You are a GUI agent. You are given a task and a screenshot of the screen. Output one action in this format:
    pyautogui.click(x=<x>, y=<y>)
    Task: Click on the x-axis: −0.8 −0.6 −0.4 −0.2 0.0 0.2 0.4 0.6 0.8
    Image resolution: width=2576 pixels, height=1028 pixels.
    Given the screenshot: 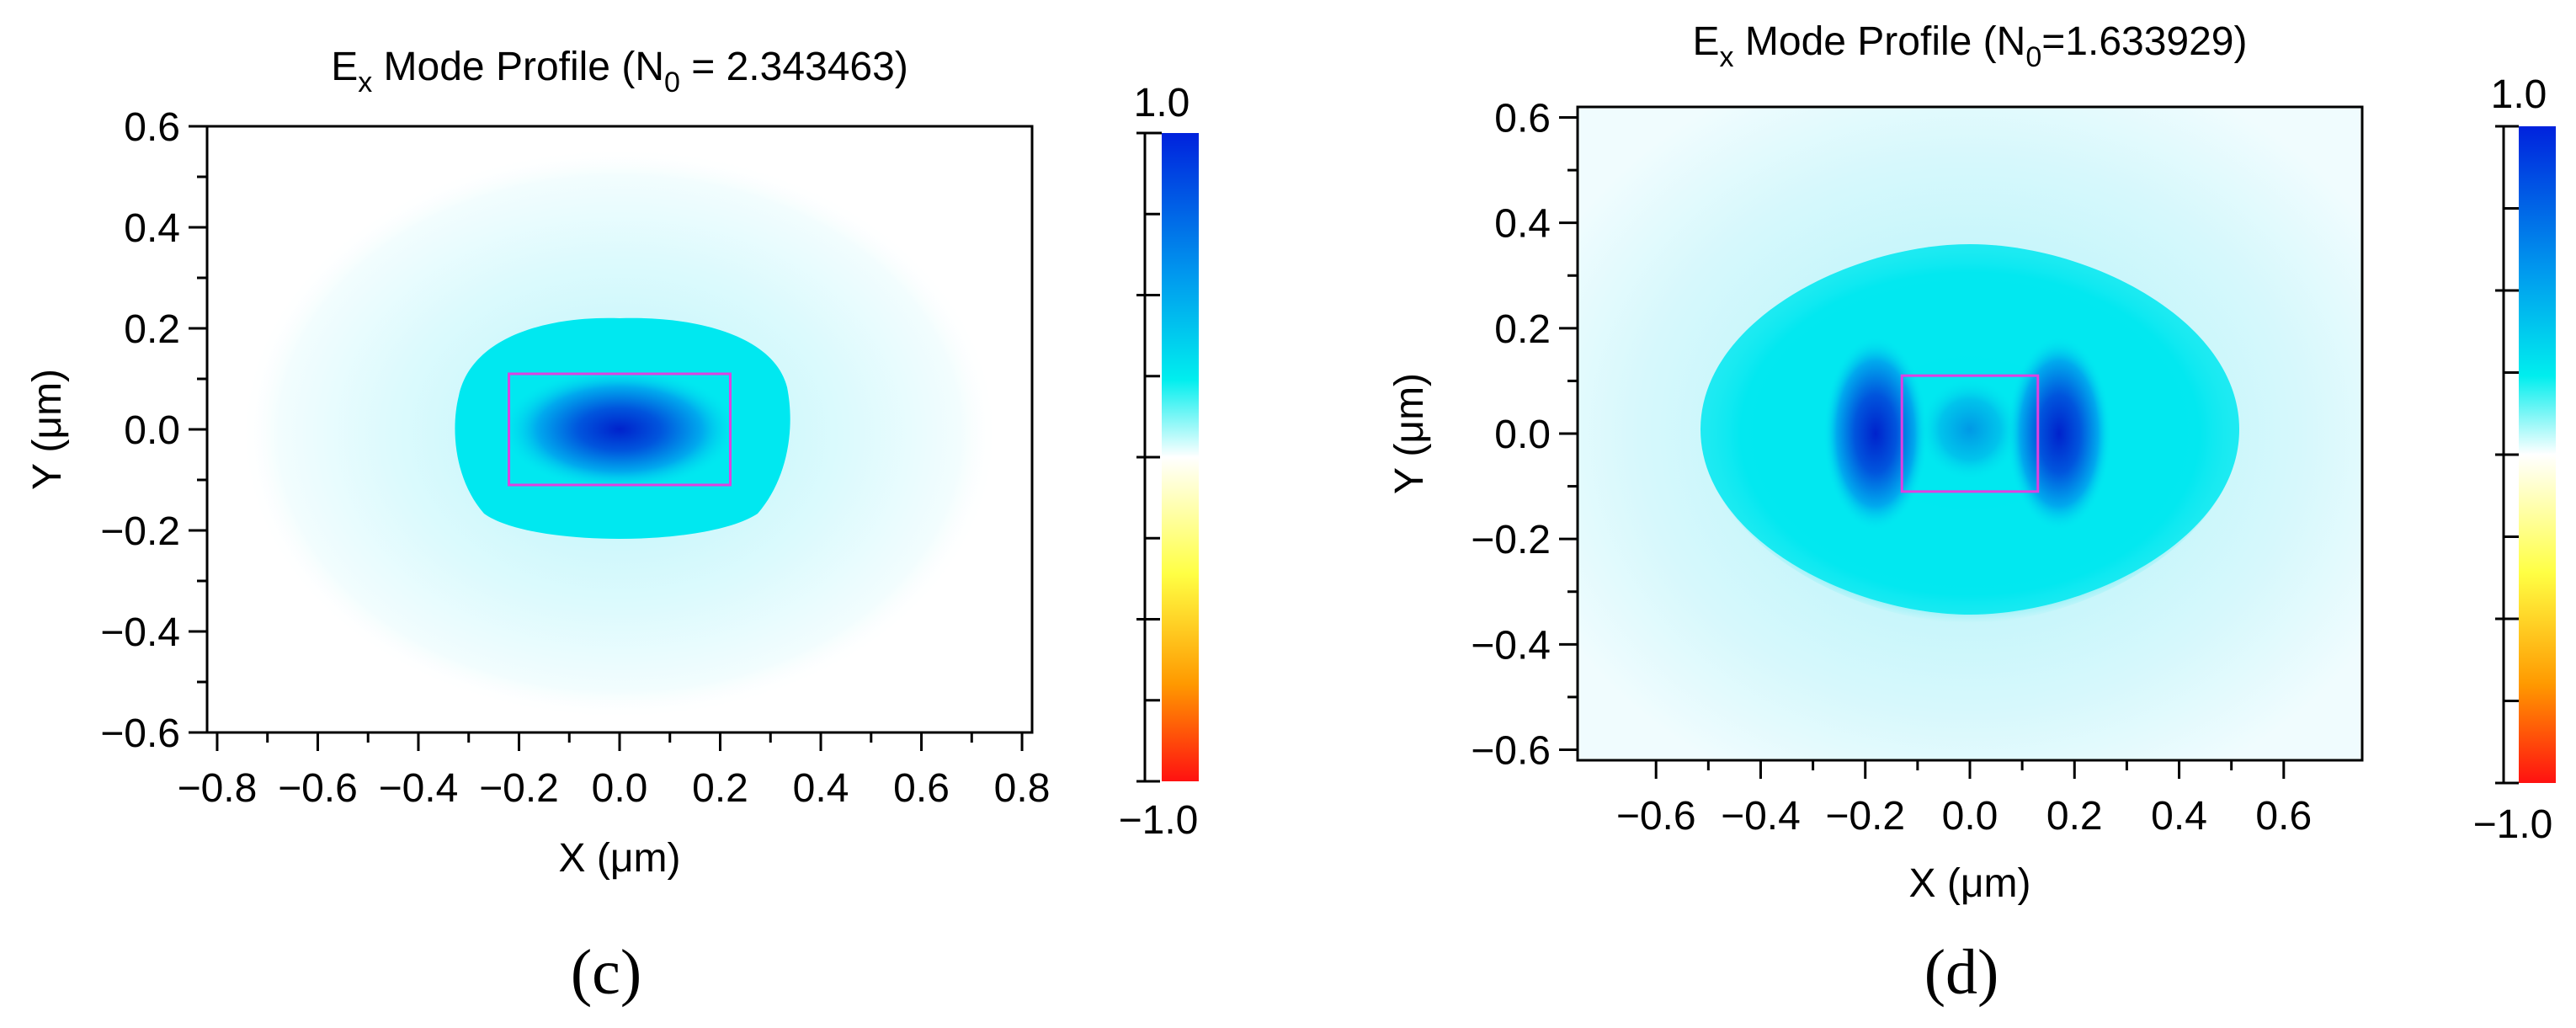 What is the action you would take?
    pyautogui.click(x=615, y=771)
    